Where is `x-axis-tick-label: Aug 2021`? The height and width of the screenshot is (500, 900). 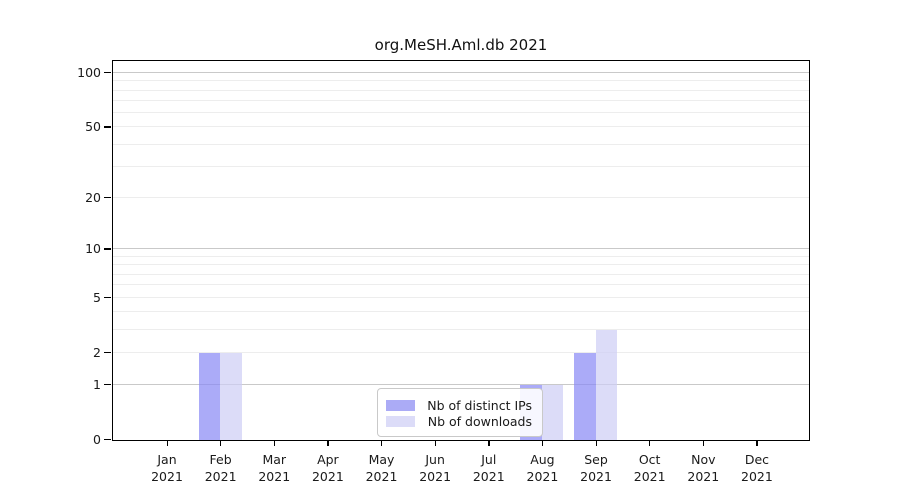 x-axis-tick-label: Aug 2021 is located at coordinates (542, 468).